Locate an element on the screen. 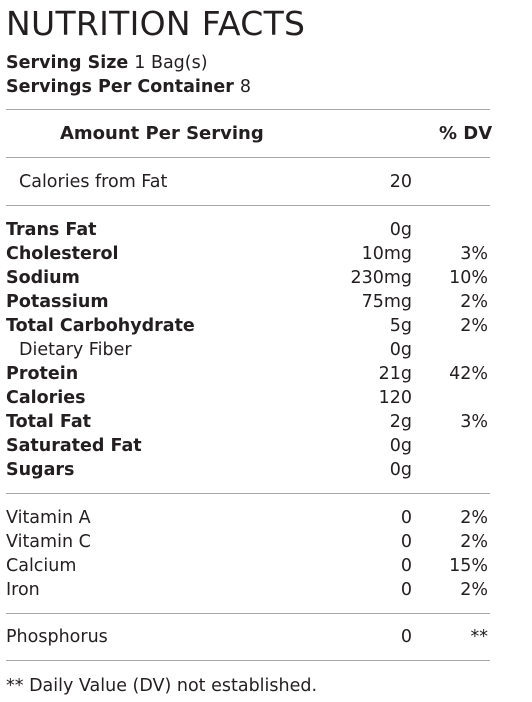 The width and height of the screenshot is (532, 702). nutrient-row-phosphorus: Phosphorus 0 ** is located at coordinates (248, 637).